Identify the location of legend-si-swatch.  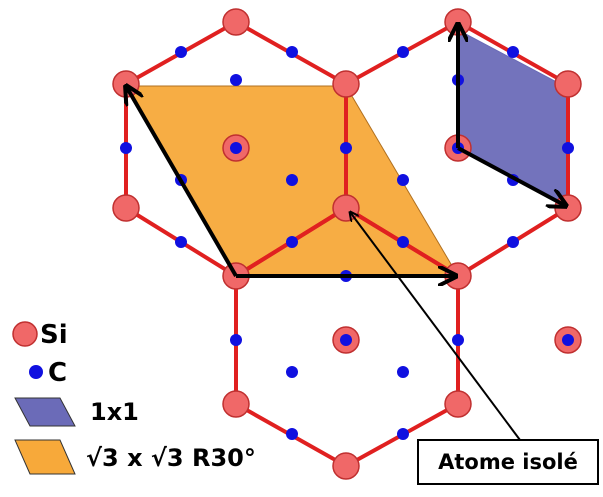
(25, 334).